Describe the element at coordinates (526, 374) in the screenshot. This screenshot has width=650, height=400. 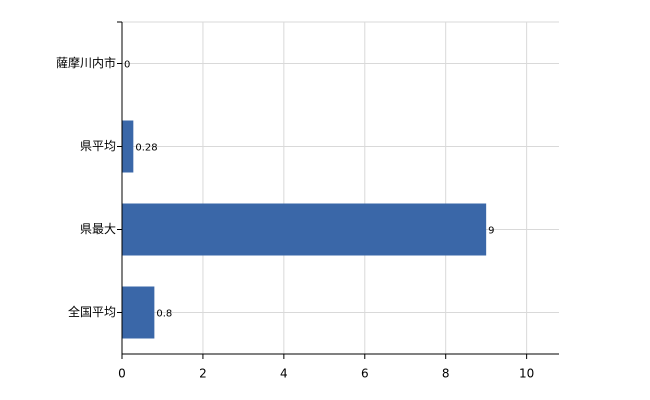
I see `x-tick-label: 10` at that location.